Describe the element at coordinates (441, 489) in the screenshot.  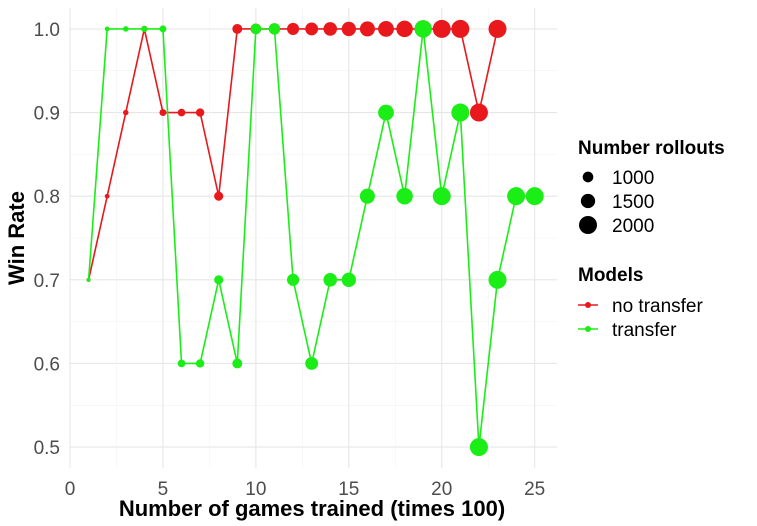
I see `x-tick-label: 20` at that location.